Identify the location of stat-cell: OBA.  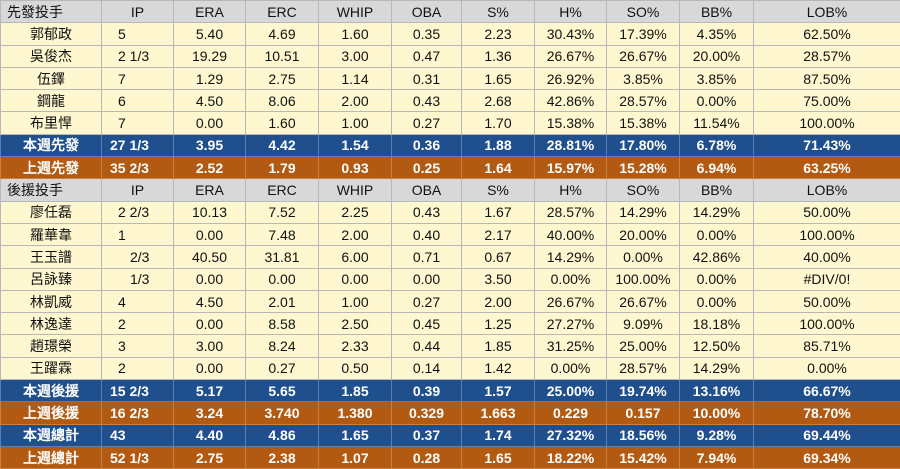
(427, 12).